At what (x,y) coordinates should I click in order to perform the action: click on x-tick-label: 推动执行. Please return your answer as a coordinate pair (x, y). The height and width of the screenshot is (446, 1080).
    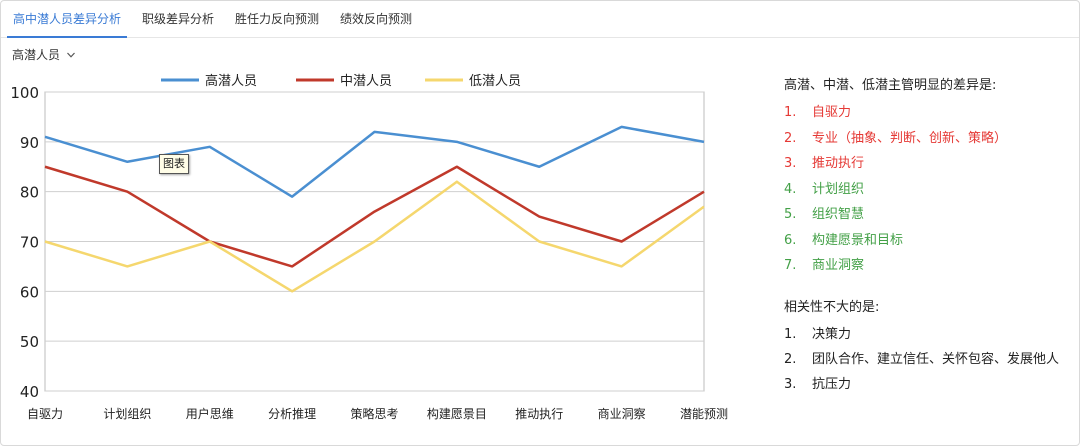
    Looking at the image, I should click on (539, 414).